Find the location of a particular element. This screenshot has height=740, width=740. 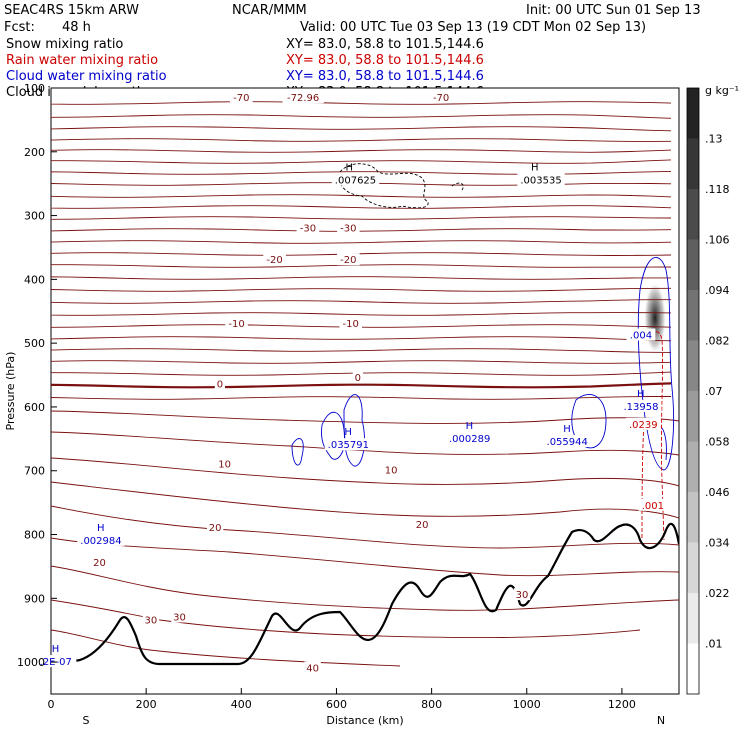

snow-contour-label-bg is located at coordinates (641, 334).